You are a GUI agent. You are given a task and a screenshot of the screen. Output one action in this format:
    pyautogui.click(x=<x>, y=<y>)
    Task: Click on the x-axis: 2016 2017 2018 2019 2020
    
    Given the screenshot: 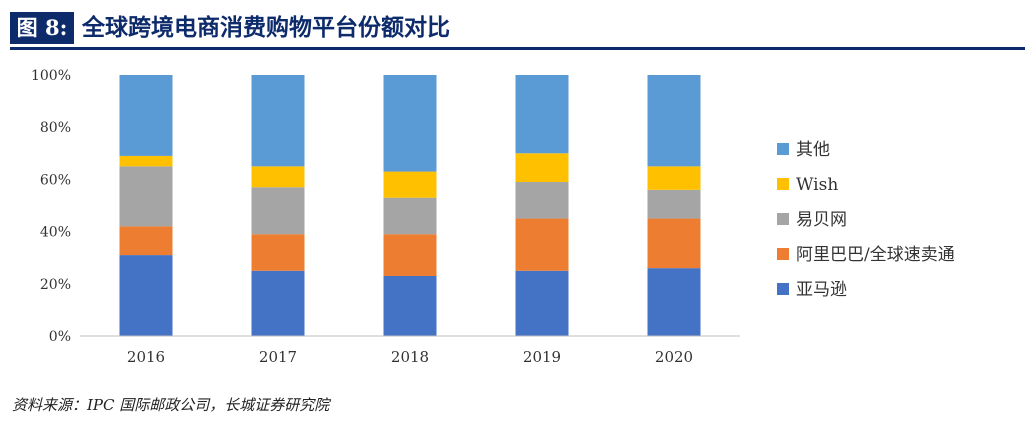 What is the action you would take?
    pyautogui.click(x=410, y=350)
    